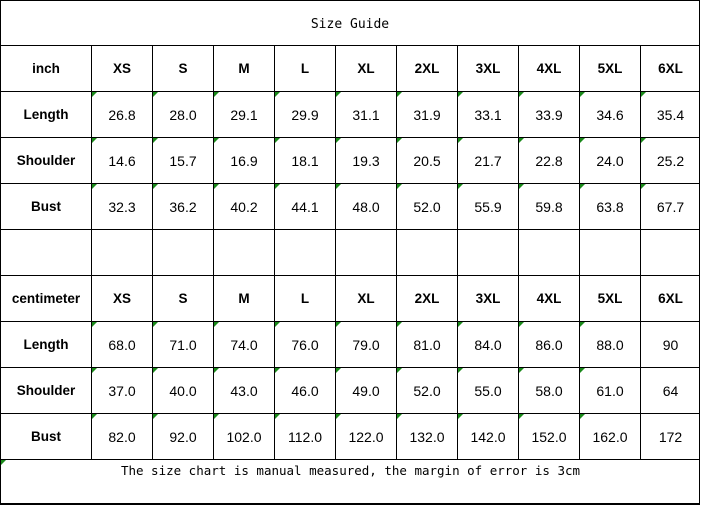 The width and height of the screenshot is (701, 507). What do you see at coordinates (243, 437) in the screenshot?
I see `value-cell: 102.0` at bounding box center [243, 437].